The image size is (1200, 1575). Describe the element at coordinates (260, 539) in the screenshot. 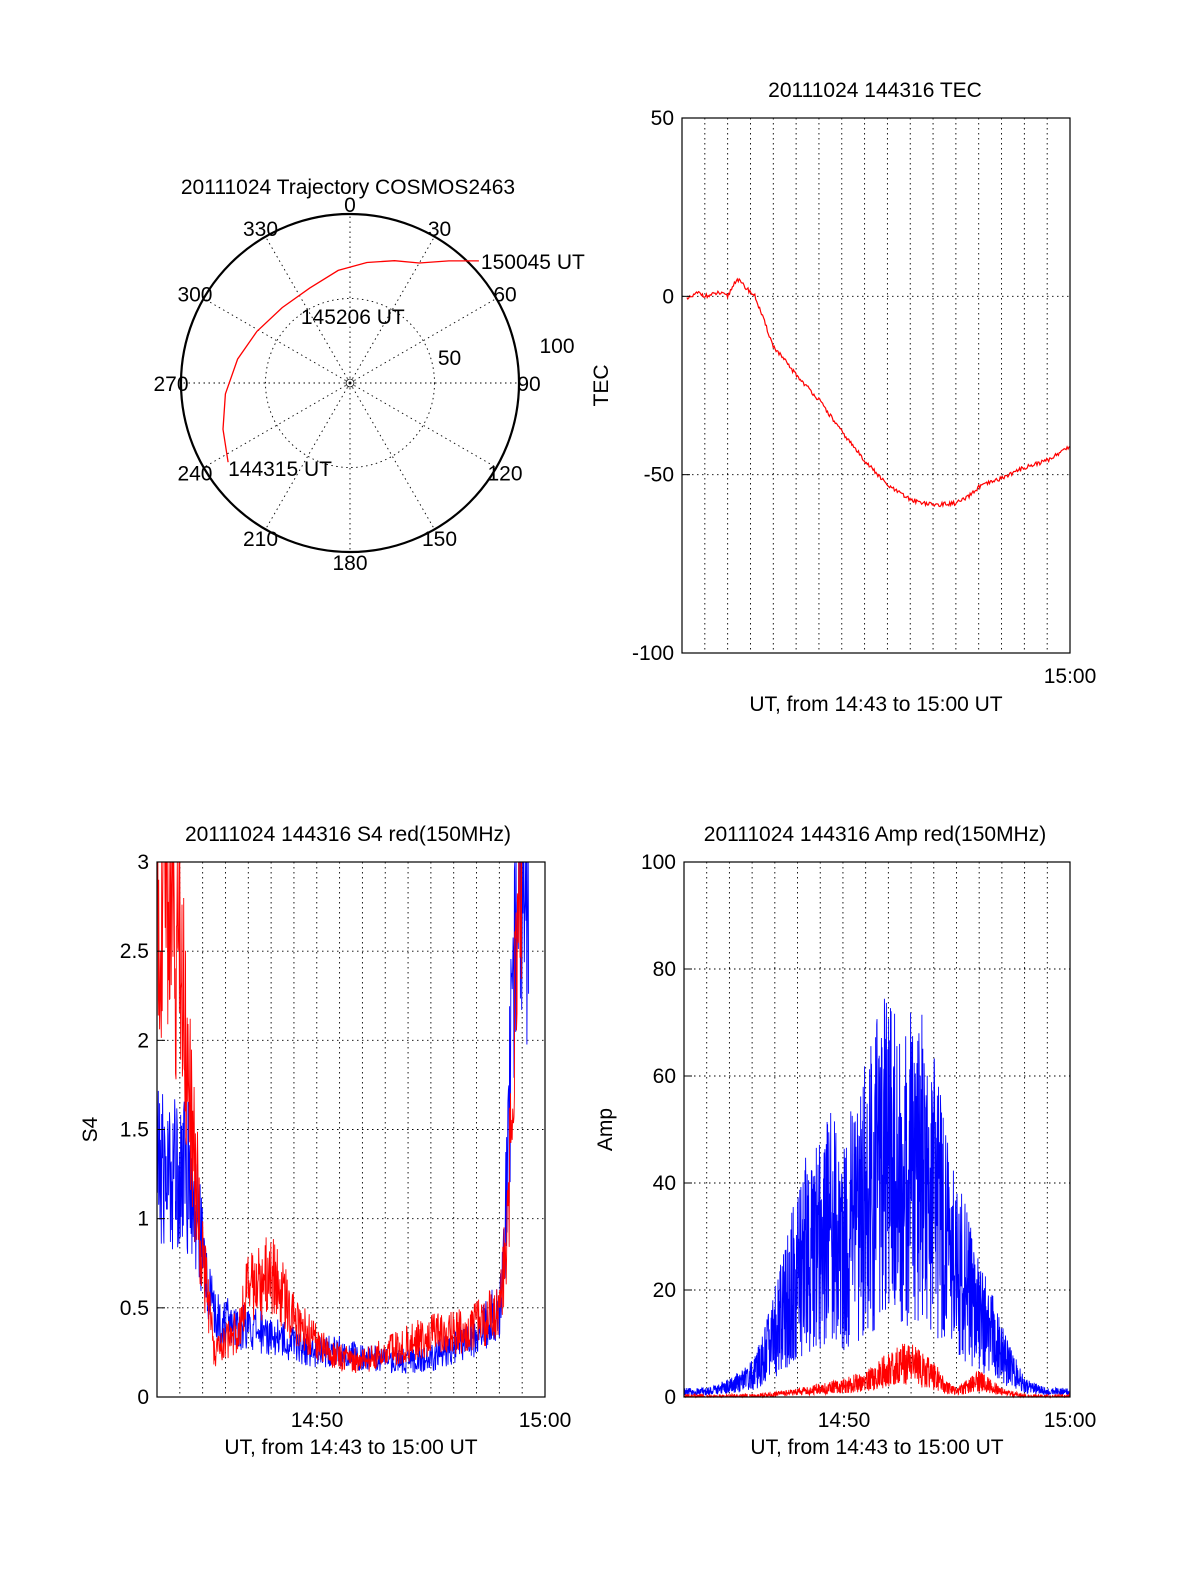

I see `azimuth-label: 210` at that location.